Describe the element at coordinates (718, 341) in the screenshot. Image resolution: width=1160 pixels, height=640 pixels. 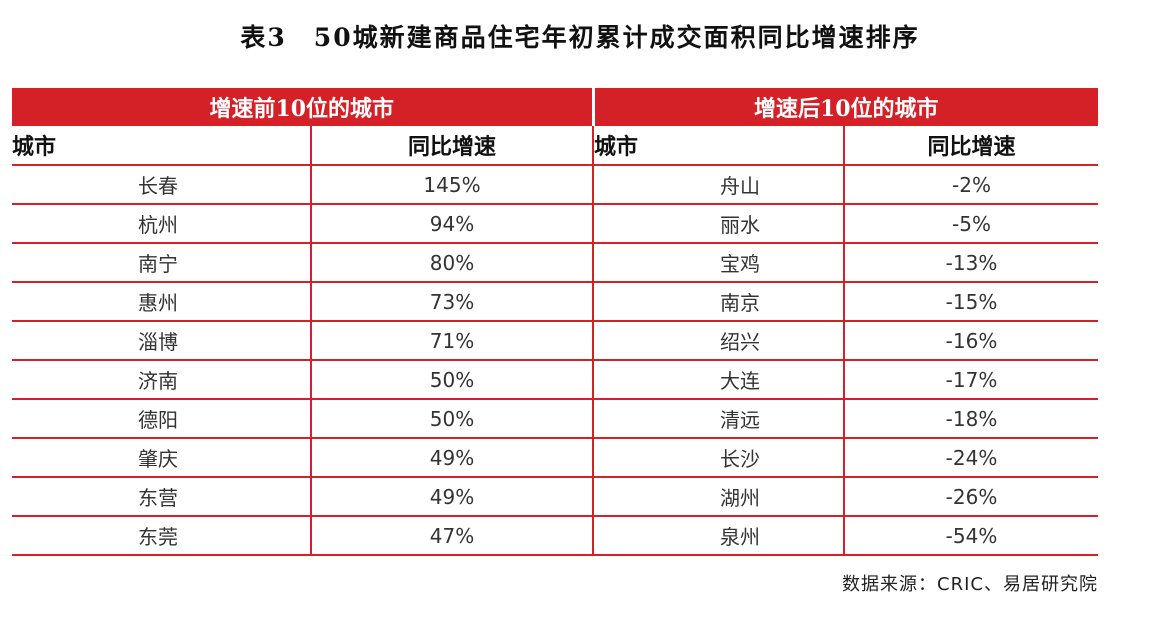
I see `bottom-city-cell: 绍兴` at that location.